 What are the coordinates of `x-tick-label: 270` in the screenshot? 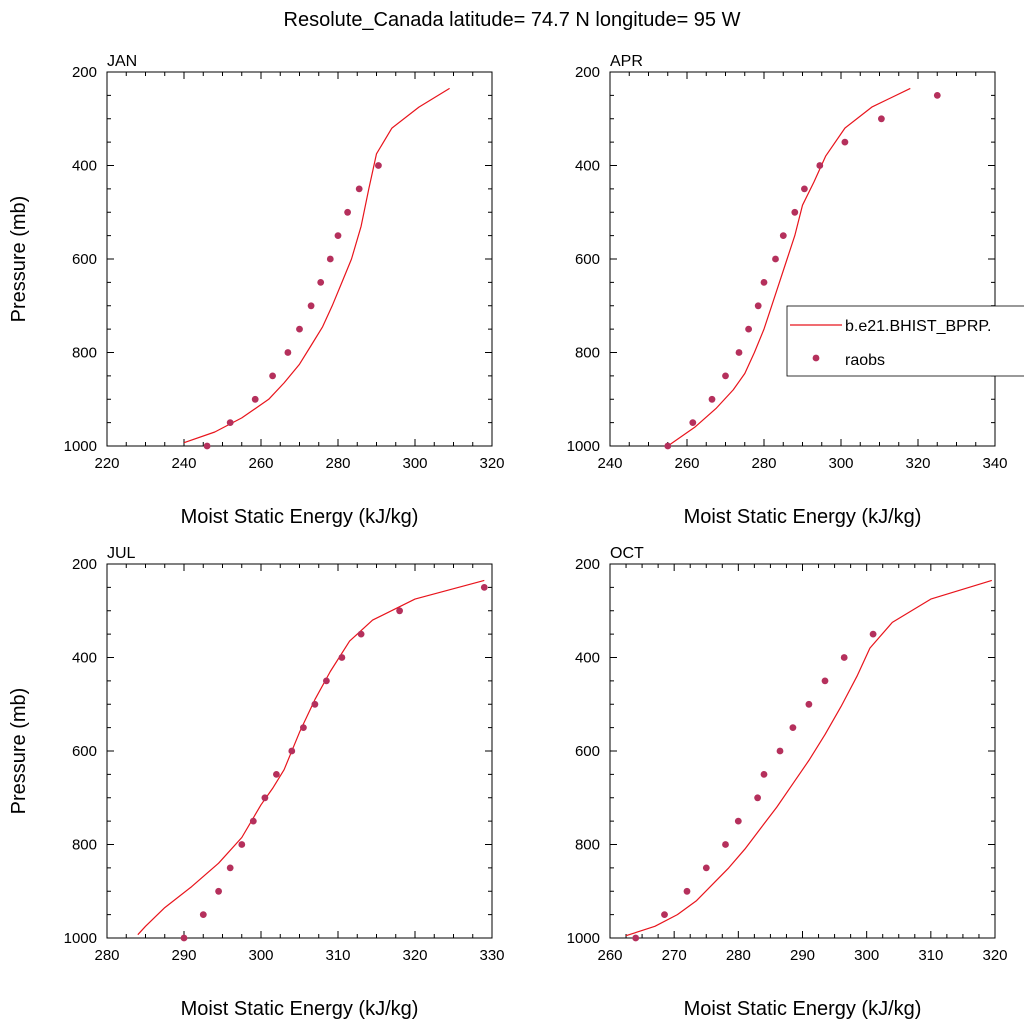 It's located at (674, 955).